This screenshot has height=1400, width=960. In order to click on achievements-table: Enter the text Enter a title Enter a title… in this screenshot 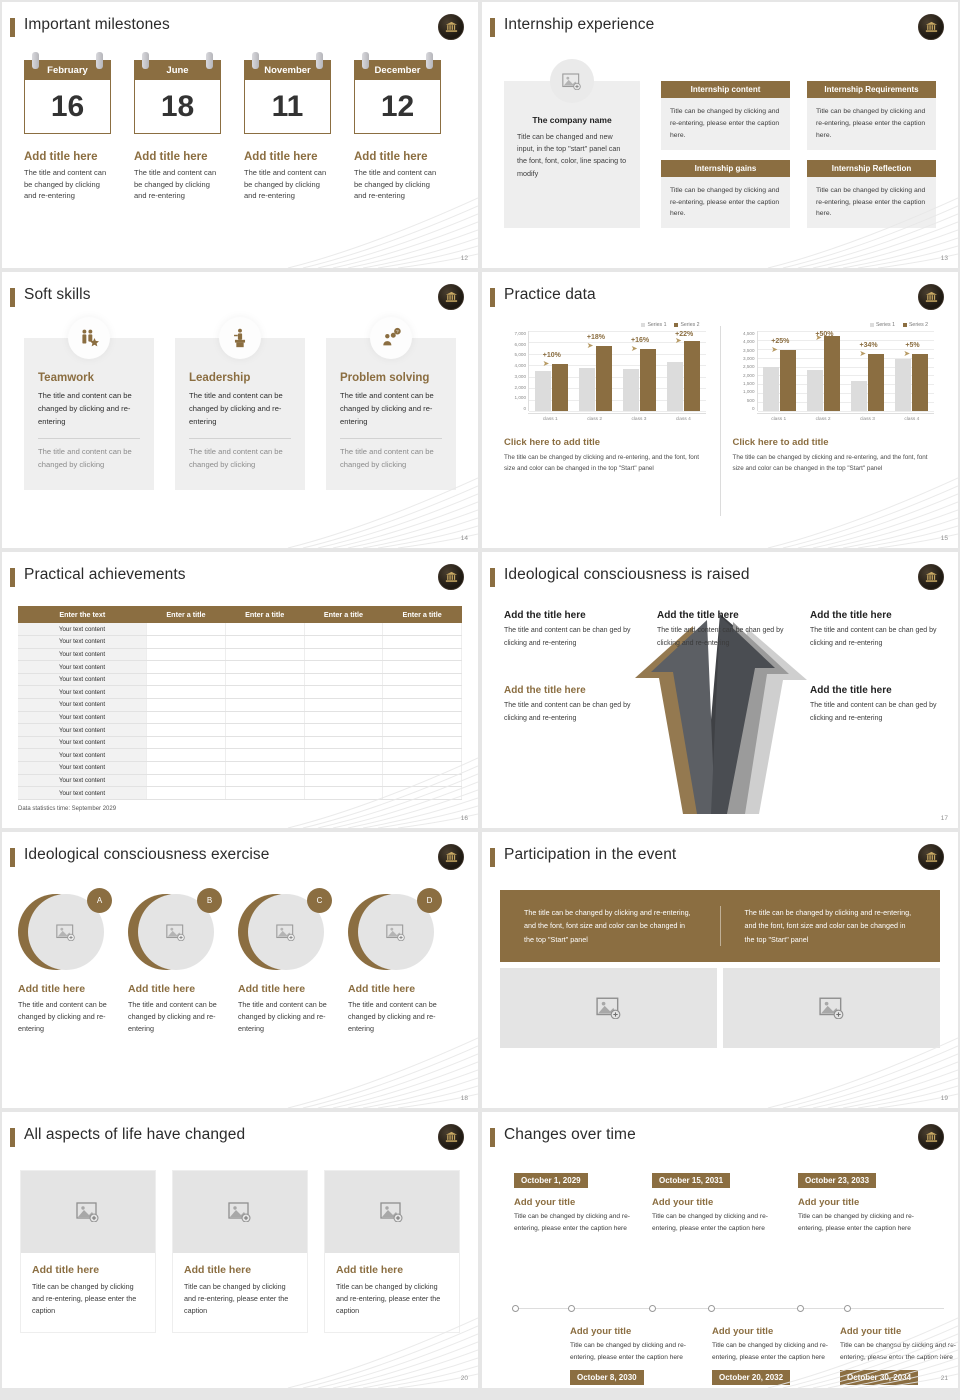, I will do `click(240, 703)`.